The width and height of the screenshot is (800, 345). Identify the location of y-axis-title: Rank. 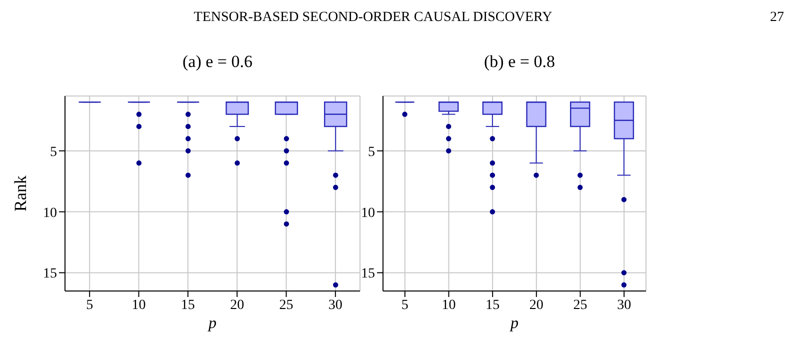
(20, 193).